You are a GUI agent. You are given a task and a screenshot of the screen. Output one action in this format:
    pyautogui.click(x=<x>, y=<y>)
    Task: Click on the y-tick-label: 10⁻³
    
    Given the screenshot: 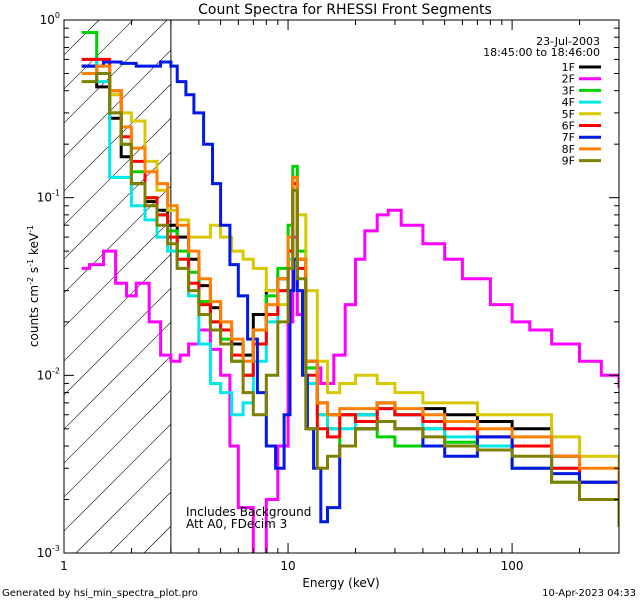 What is the action you would take?
    pyautogui.click(x=48, y=552)
    